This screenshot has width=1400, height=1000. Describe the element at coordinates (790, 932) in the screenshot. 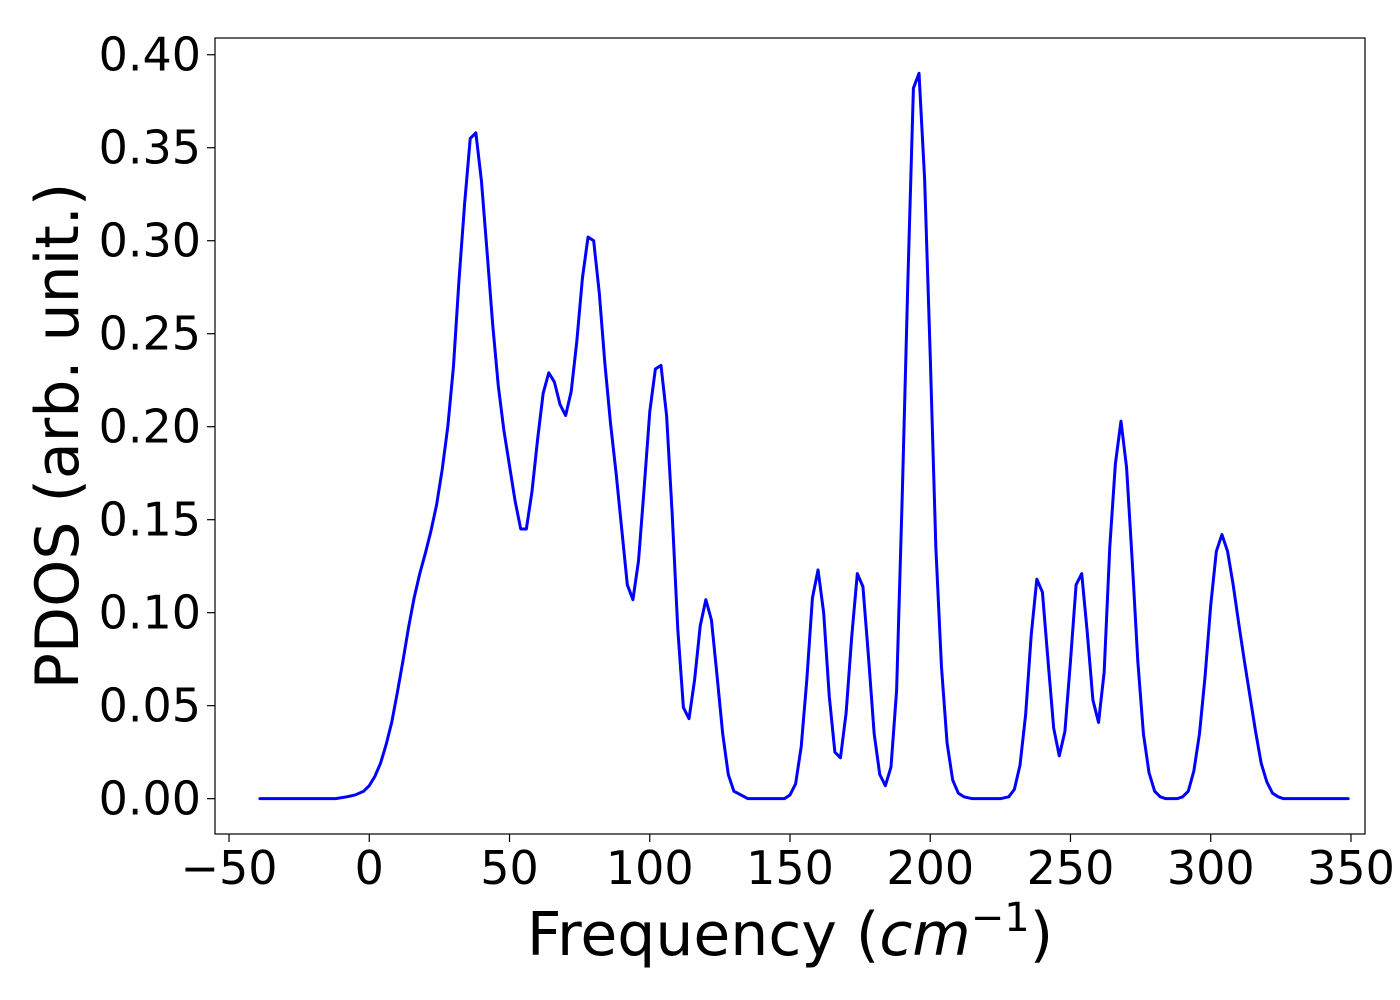

I see `x-axis-title: Frequency (cm−1)` at that location.